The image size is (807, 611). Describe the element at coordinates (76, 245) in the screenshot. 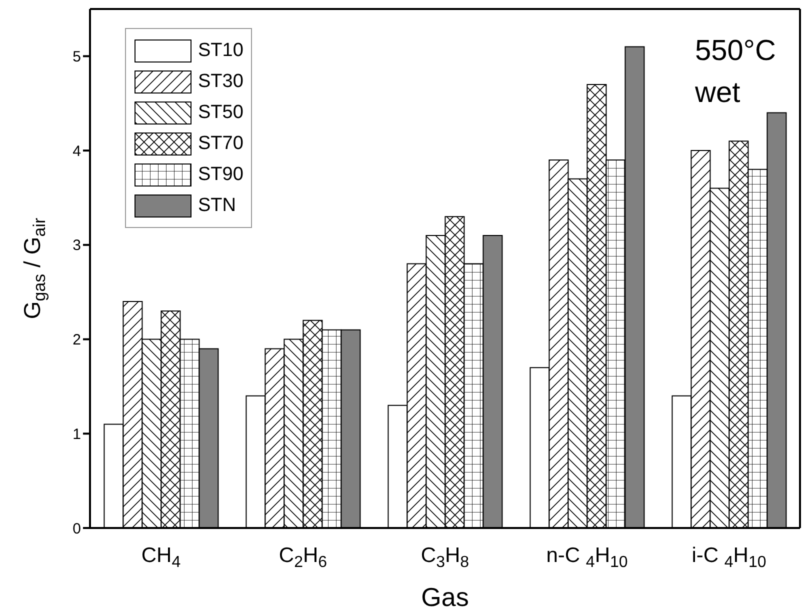

I see `y-tick-label: 3` at that location.